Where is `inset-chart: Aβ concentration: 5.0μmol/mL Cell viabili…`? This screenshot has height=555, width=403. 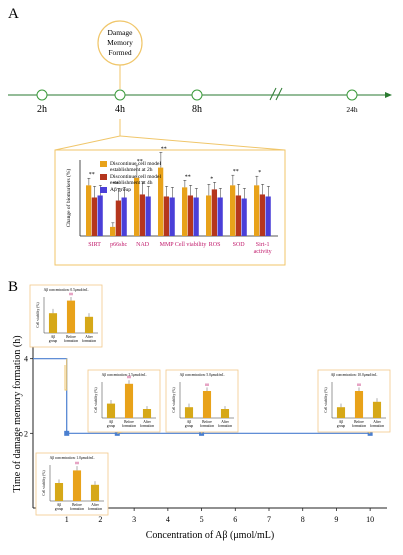
inset-chart: Aβ concentration: 5.0μmol/mL Cell viabili… is located at coordinates (202, 401).